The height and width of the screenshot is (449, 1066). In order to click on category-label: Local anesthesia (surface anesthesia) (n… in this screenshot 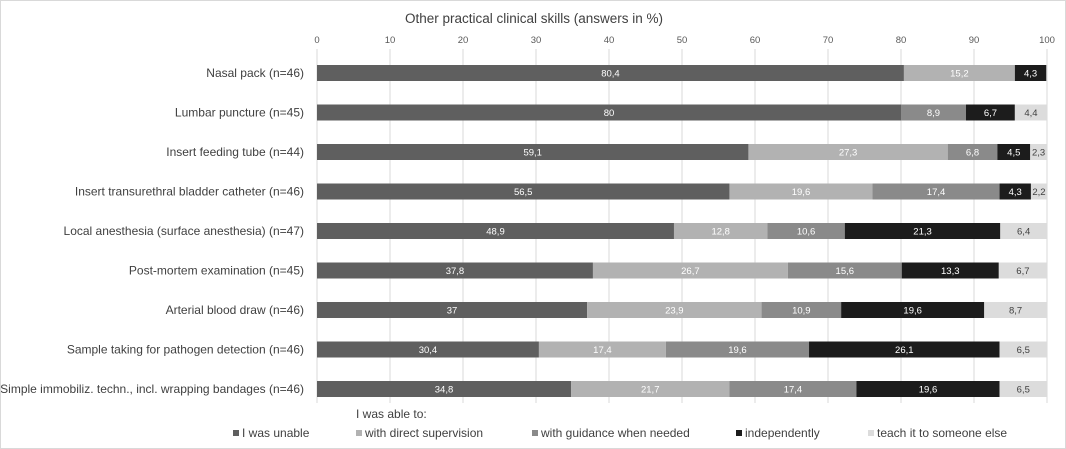, I will do `click(184, 231)`.